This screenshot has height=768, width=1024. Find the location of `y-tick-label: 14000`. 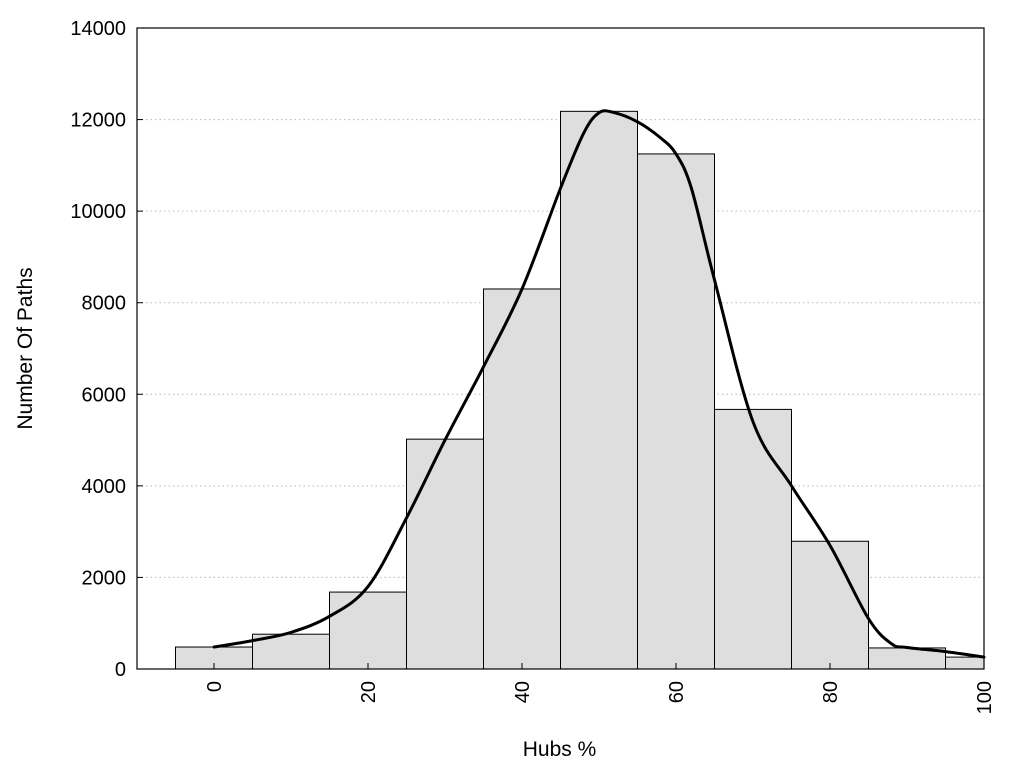

y-tick-label: 14000 is located at coordinates (98, 29).